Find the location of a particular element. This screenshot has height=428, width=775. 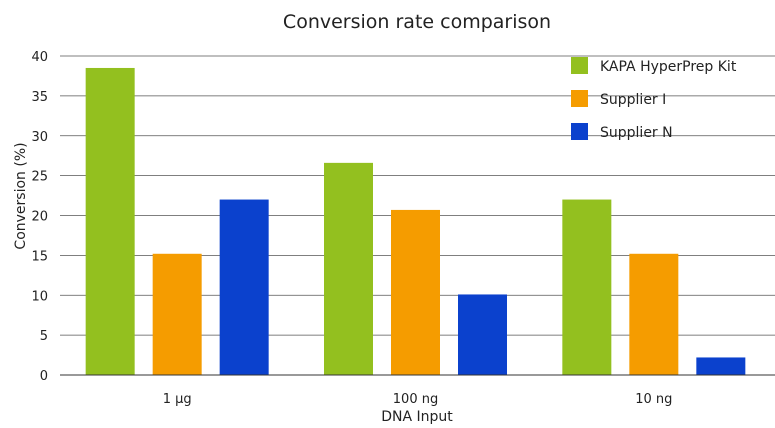

x-tick-label: 100 ng is located at coordinates (415, 399).